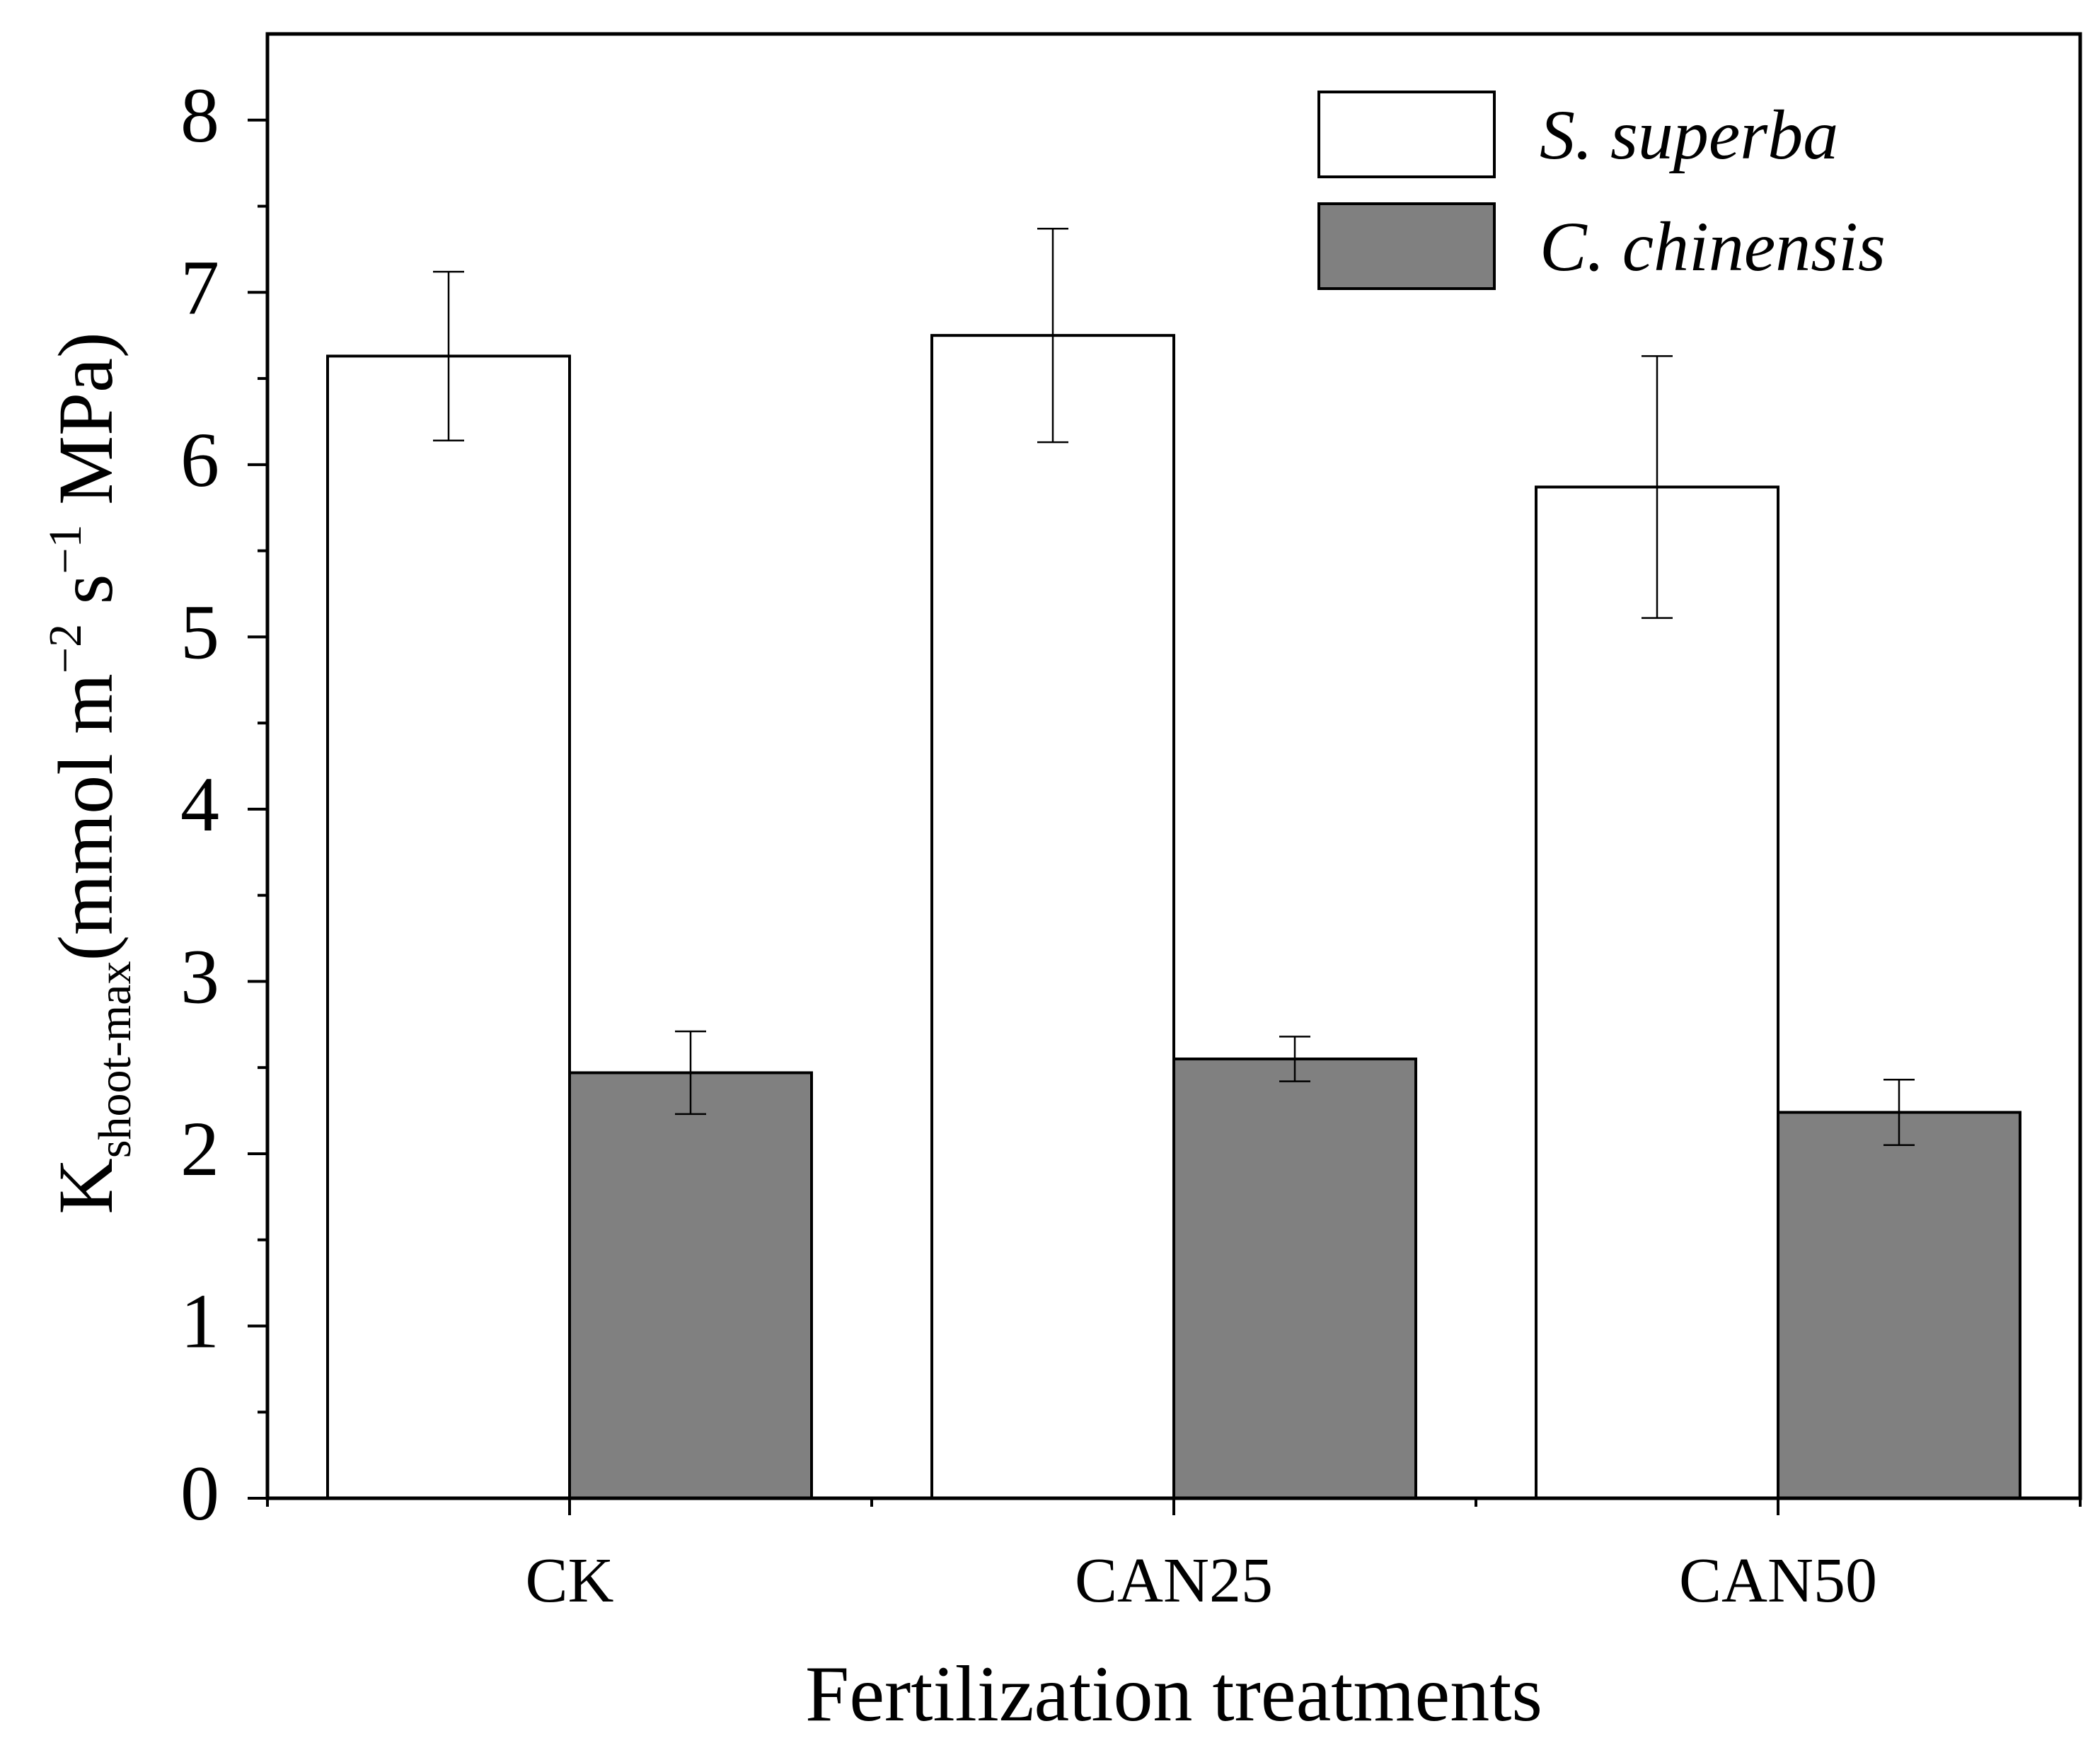  What do you see at coordinates (1601, 191) in the screenshot?
I see `legend: S. superba C. chinensis` at bounding box center [1601, 191].